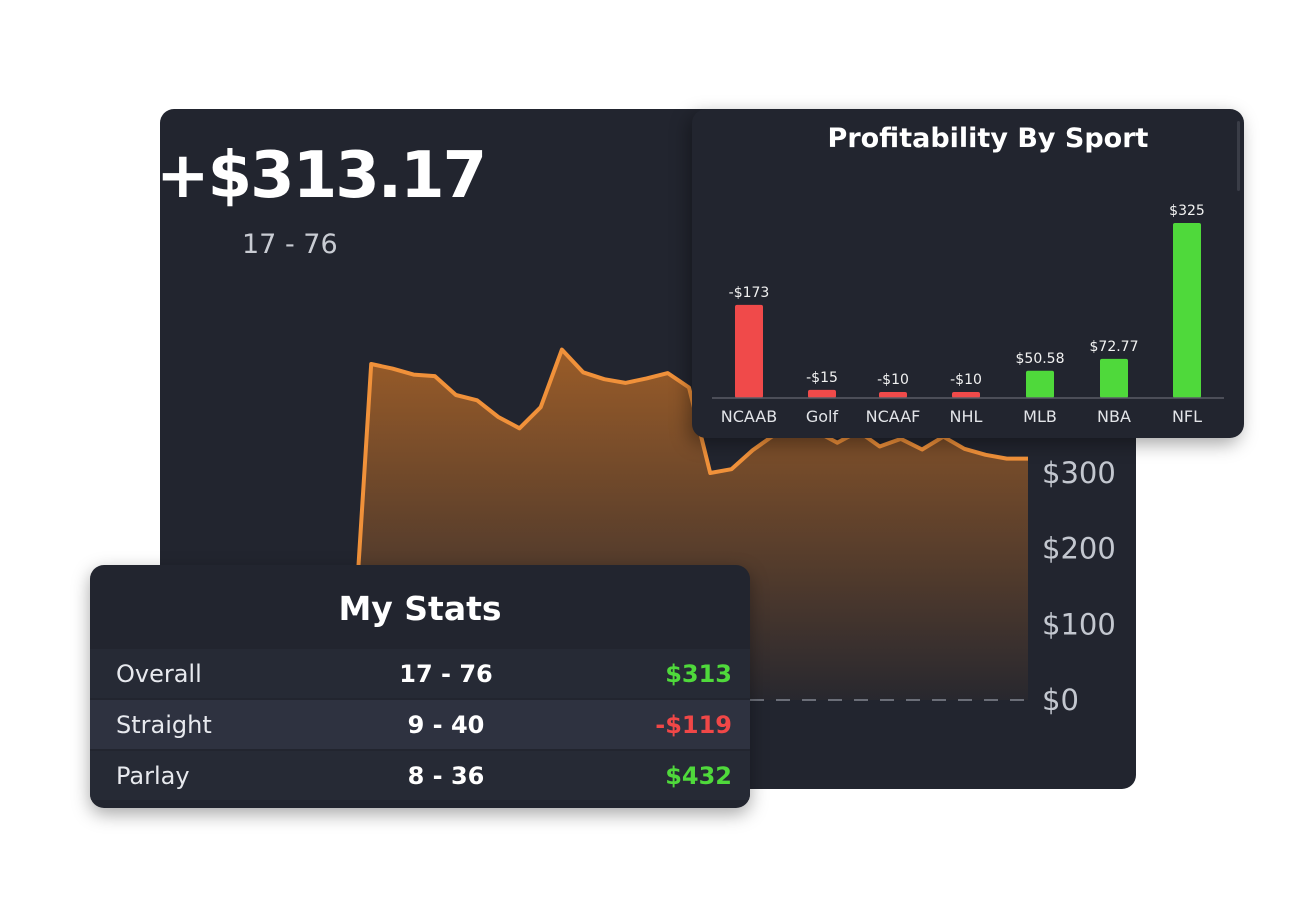  What do you see at coordinates (1079, 473) in the screenshot?
I see `y-tick-label: $300` at bounding box center [1079, 473].